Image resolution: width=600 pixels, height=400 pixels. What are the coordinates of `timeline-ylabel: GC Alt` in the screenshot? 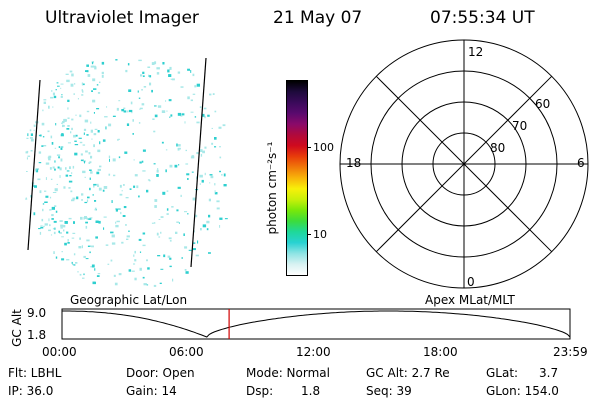 It's located at (17, 328).